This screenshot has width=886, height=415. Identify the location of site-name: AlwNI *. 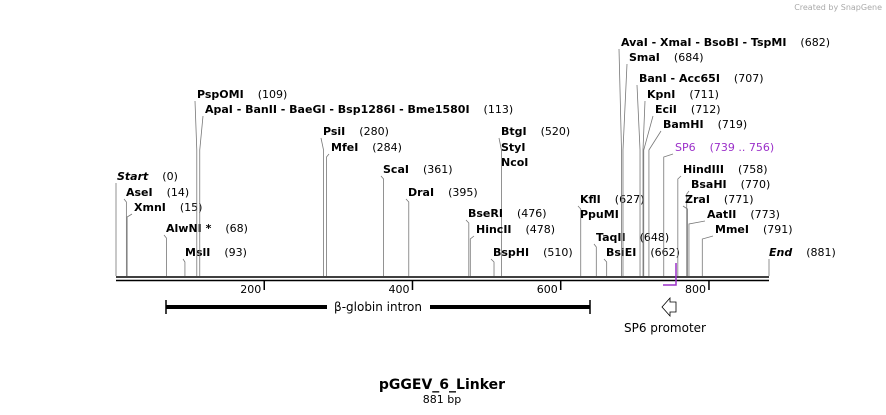
(189, 228).